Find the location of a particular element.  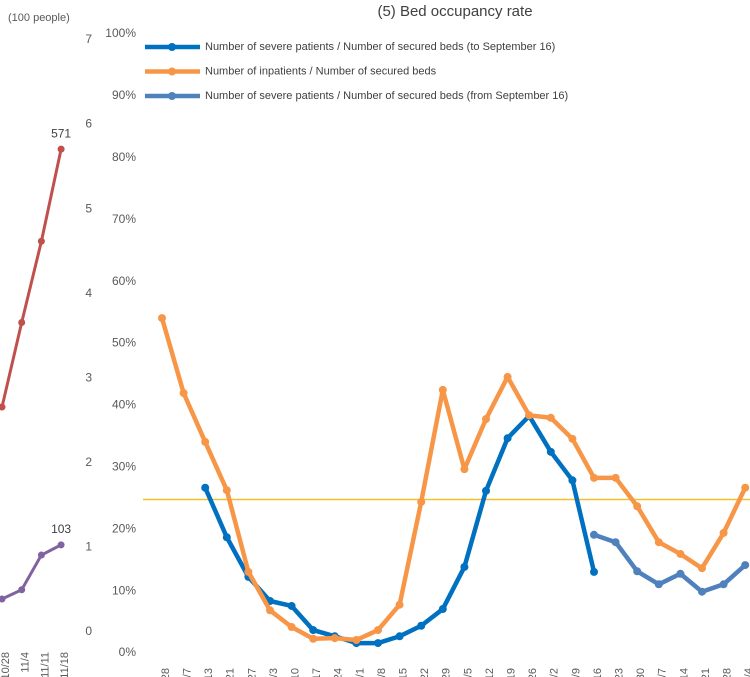

y-tick-label: 2 is located at coordinates (88, 462).